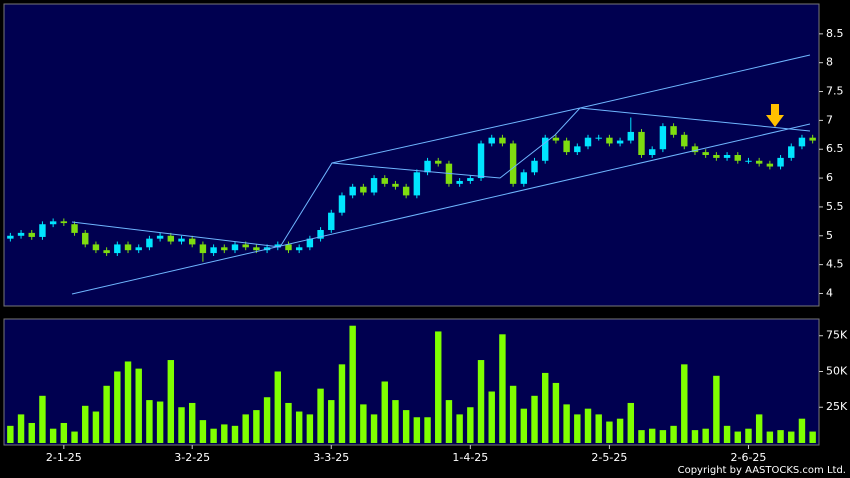  What do you see at coordinates (829, 62) in the screenshot?
I see `y-tick-label: 8` at bounding box center [829, 62].